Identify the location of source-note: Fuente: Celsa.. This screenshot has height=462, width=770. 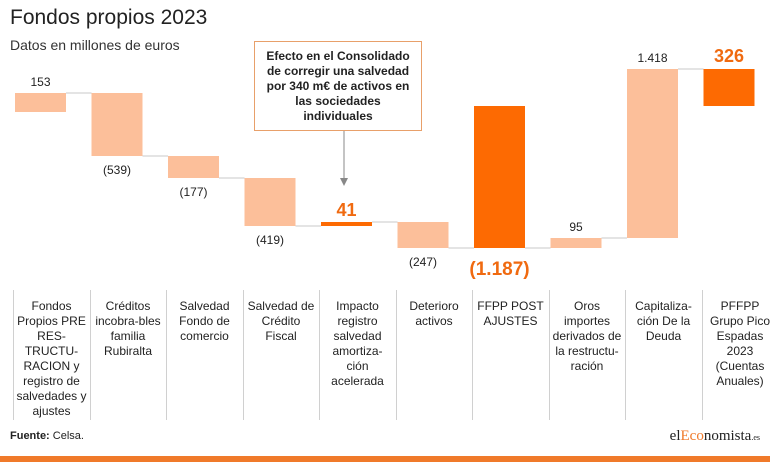
(47, 436).